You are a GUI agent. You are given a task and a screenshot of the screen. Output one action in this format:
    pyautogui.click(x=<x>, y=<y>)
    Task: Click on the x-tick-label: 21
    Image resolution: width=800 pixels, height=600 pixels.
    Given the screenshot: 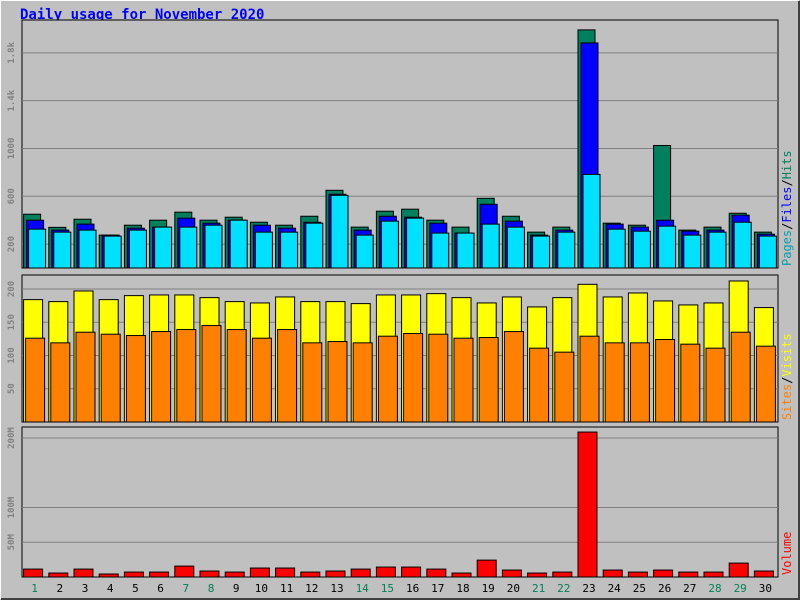 What is the action you would take?
    pyautogui.click(x=538, y=588)
    